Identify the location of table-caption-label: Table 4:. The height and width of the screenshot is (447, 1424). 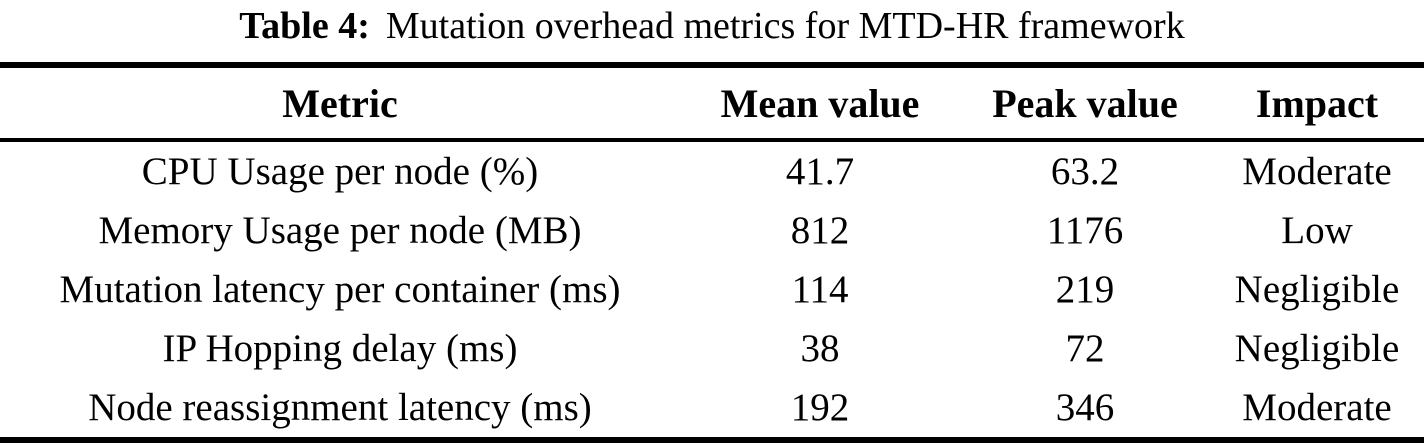
(304, 26).